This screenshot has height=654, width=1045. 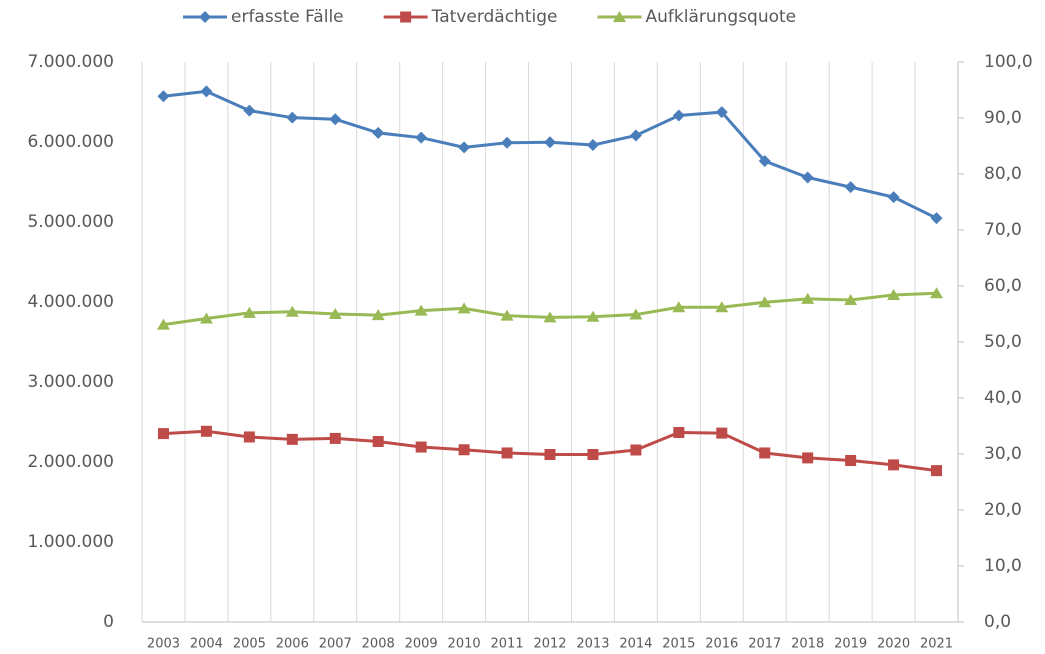 What do you see at coordinates (70, 302) in the screenshot?
I see `y-tick-label: 4.000.000` at bounding box center [70, 302].